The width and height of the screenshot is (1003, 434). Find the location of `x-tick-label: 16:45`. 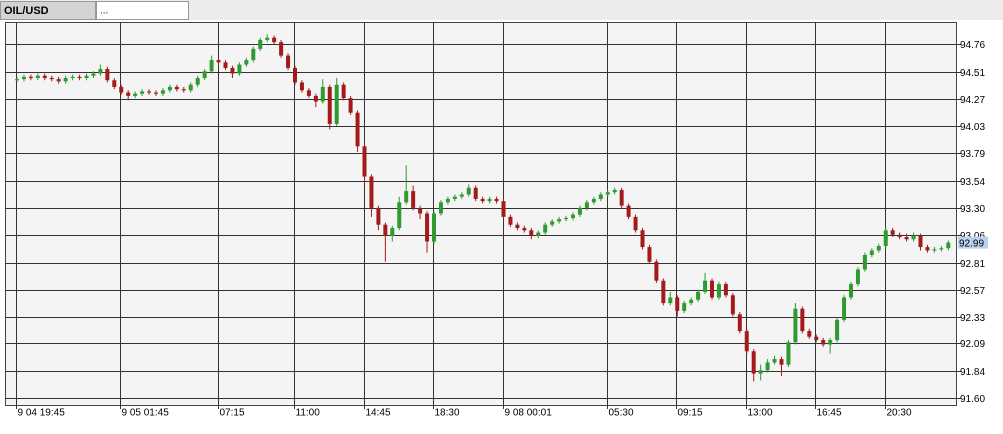

x-tick-label: 16:45 is located at coordinates (829, 413).